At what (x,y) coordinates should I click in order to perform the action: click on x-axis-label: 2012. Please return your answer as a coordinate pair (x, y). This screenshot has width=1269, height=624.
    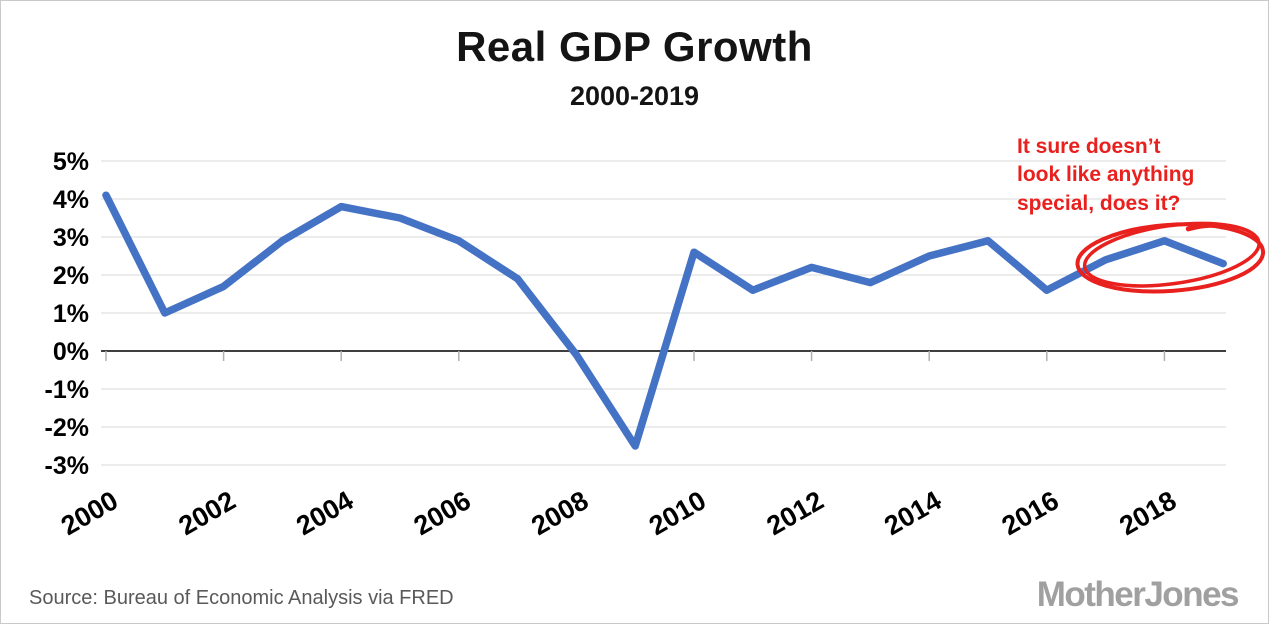
    Looking at the image, I should click on (795, 513).